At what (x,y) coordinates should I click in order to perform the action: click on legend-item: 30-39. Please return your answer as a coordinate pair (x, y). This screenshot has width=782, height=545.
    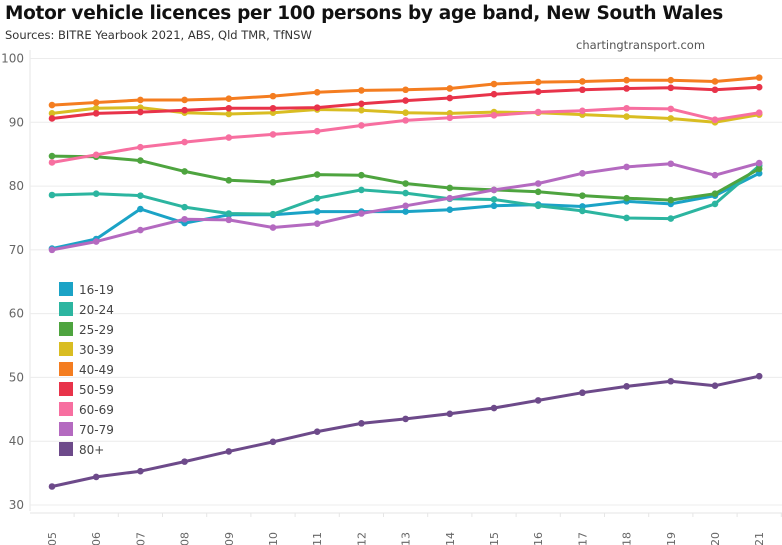
    Looking at the image, I should click on (86, 349).